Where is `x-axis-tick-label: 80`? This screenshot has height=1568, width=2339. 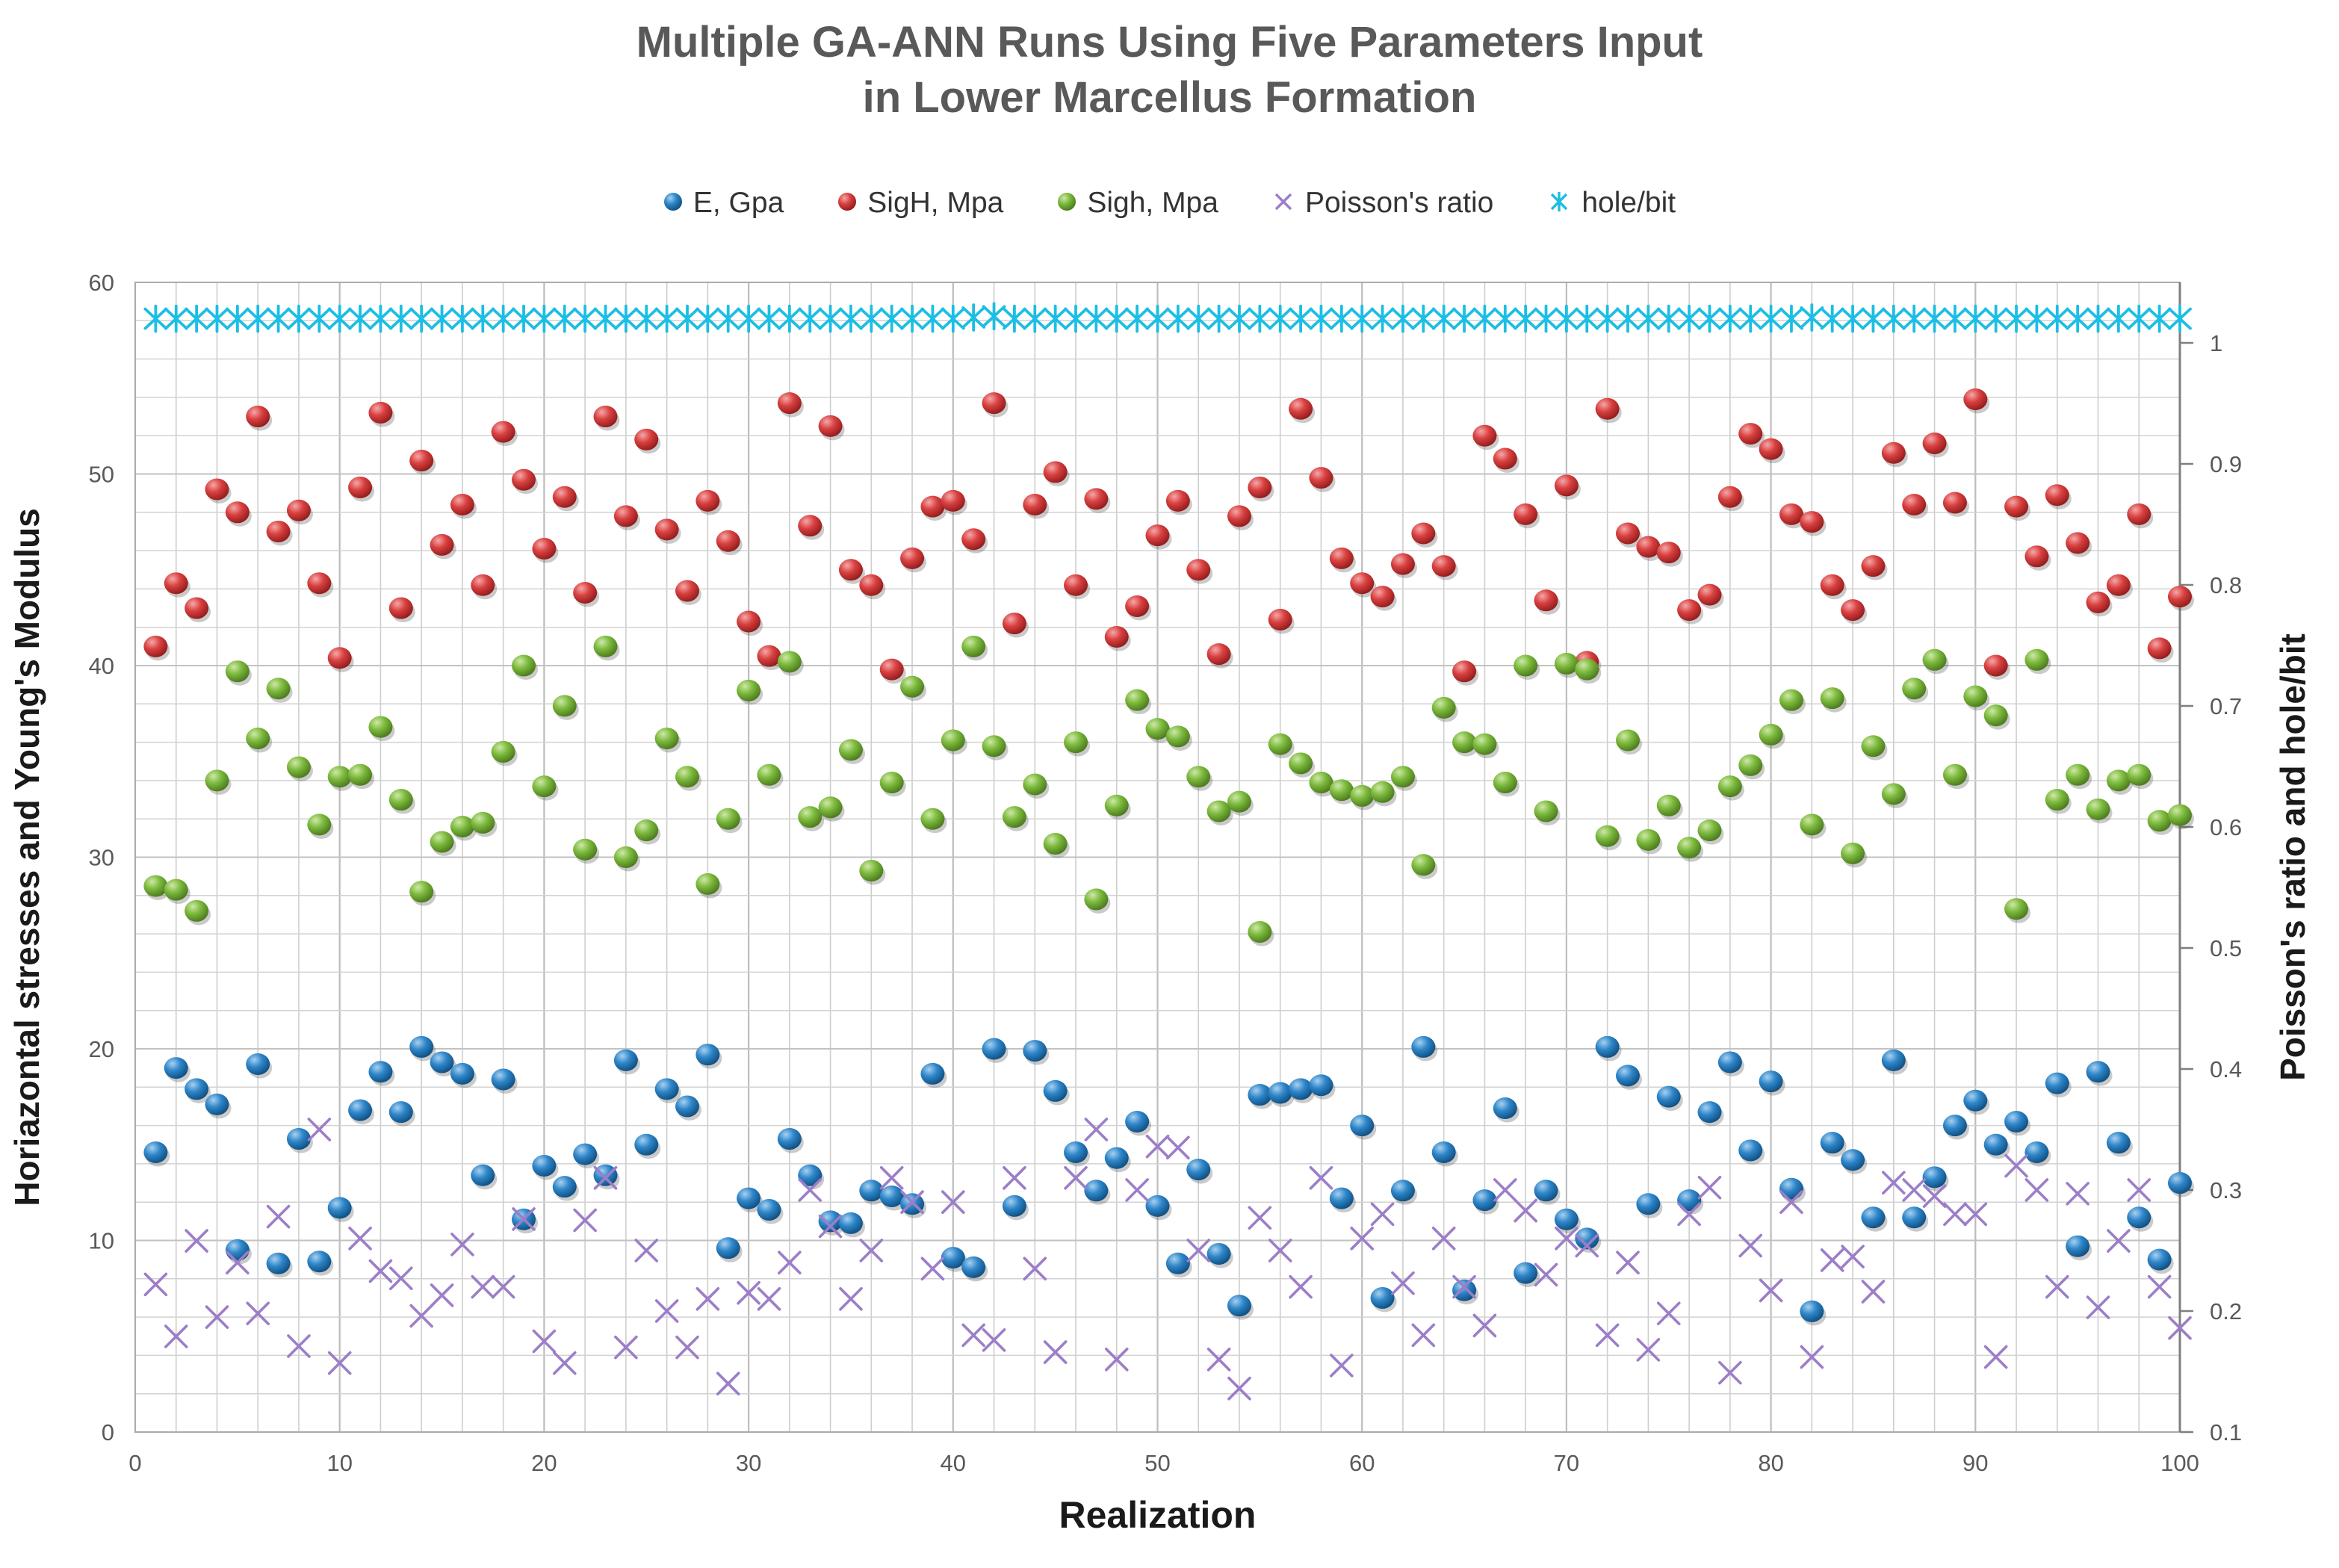 x-axis-tick-label: 80 is located at coordinates (1770, 1463).